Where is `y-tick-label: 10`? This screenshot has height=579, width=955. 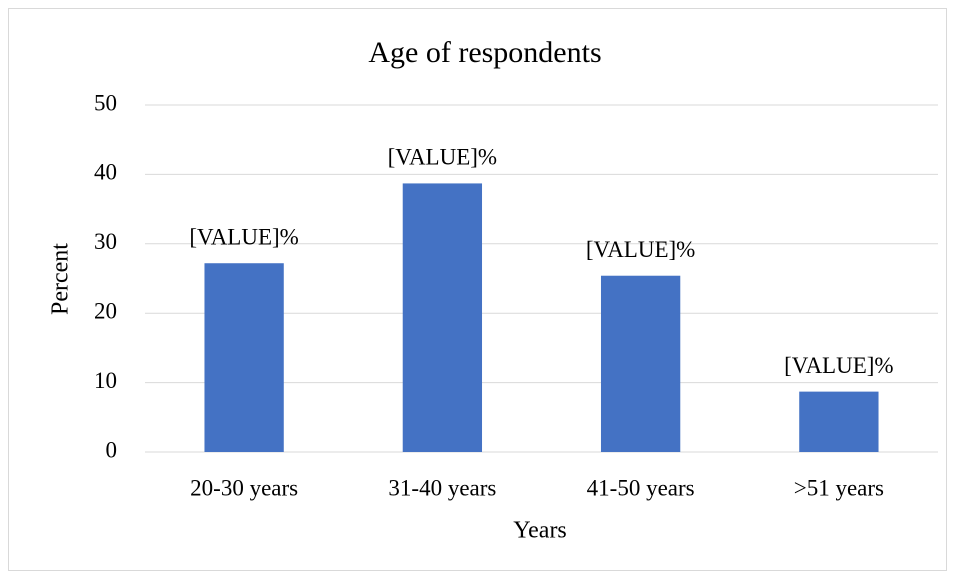 y-tick-label: 10 is located at coordinates (105, 380).